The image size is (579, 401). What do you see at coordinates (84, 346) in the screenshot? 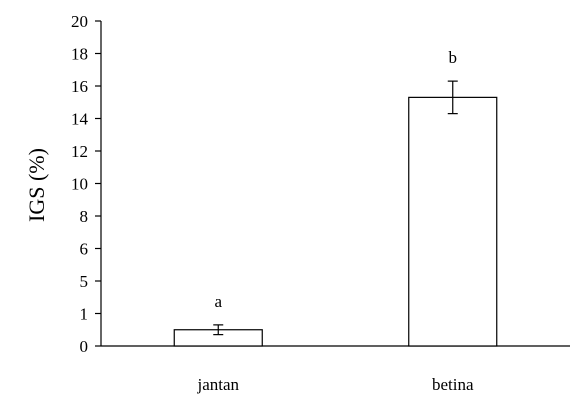
I see `y-tick-label: 0` at bounding box center [84, 346].